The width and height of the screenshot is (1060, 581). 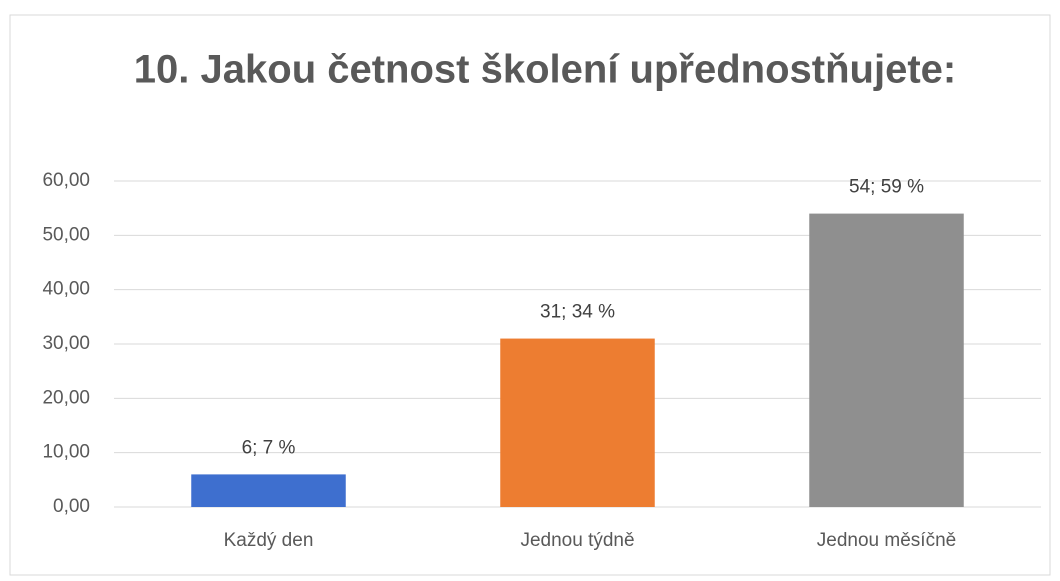 What do you see at coordinates (71, 506) in the screenshot?
I see `y-tick-label: 0,00` at bounding box center [71, 506].